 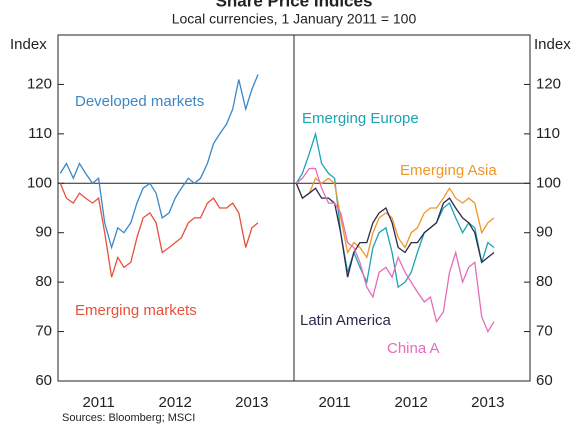 I want to click on series-label: Developed markets, so click(x=139, y=101).